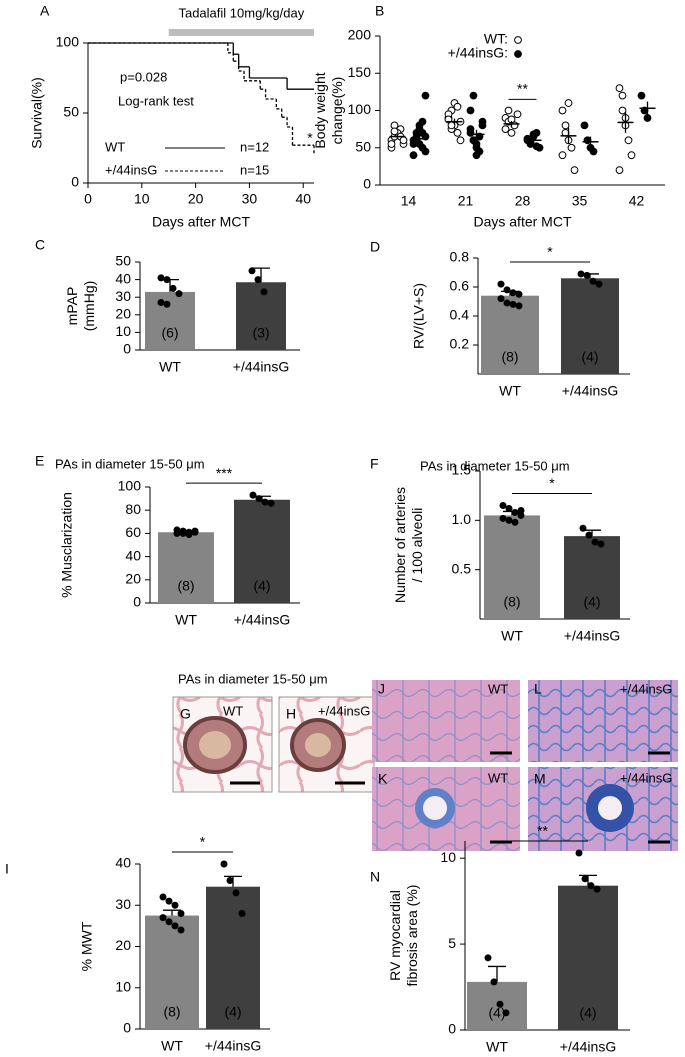 This screenshot has height=1057, width=685. I want to click on panel-letter: J, so click(381, 689).